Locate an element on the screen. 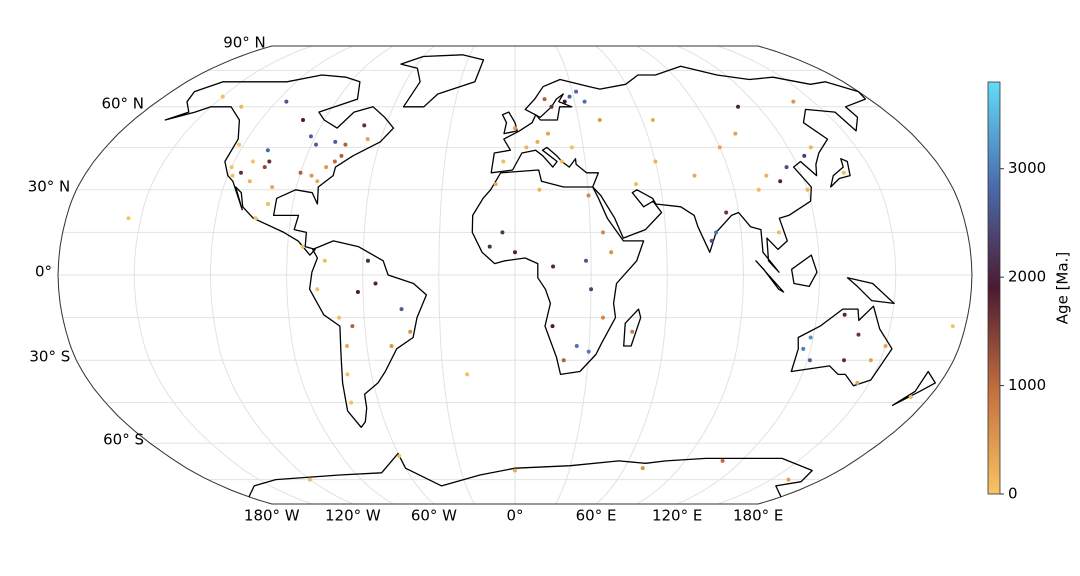 This screenshot has width=1080, height=576. colorbar-tick-label: 0 is located at coordinates (1013, 494).